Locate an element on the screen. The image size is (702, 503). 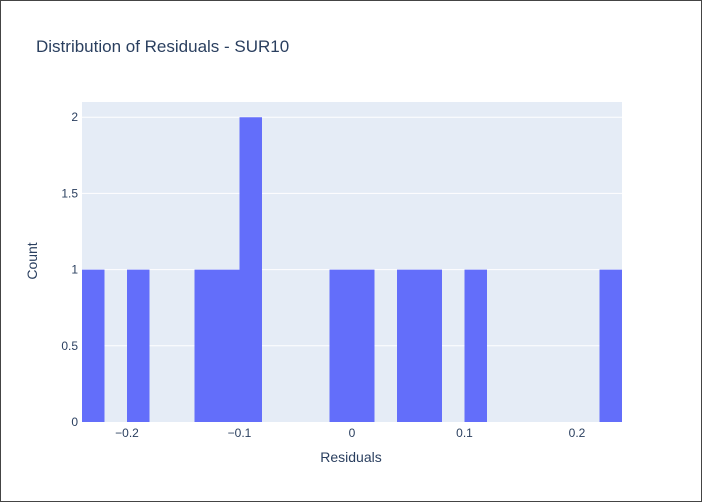
y-tick-label: 2 is located at coordinates (74, 117).